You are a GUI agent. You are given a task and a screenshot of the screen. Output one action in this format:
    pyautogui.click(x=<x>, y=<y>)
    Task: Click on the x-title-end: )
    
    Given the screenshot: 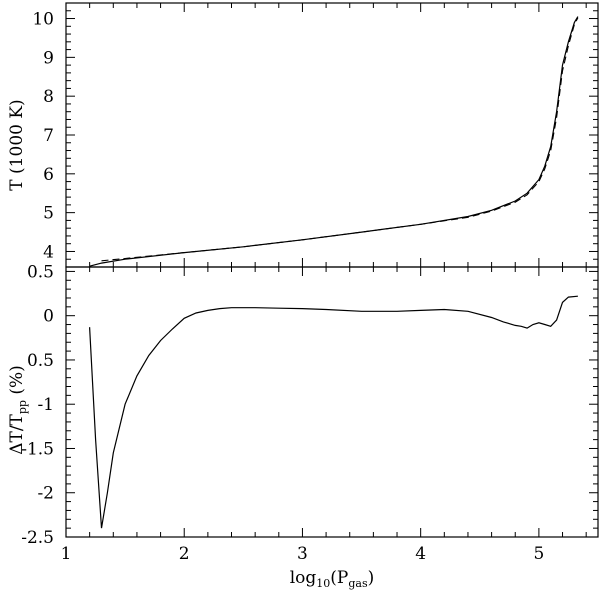 What is the action you would take?
    pyautogui.click(x=371, y=578)
    